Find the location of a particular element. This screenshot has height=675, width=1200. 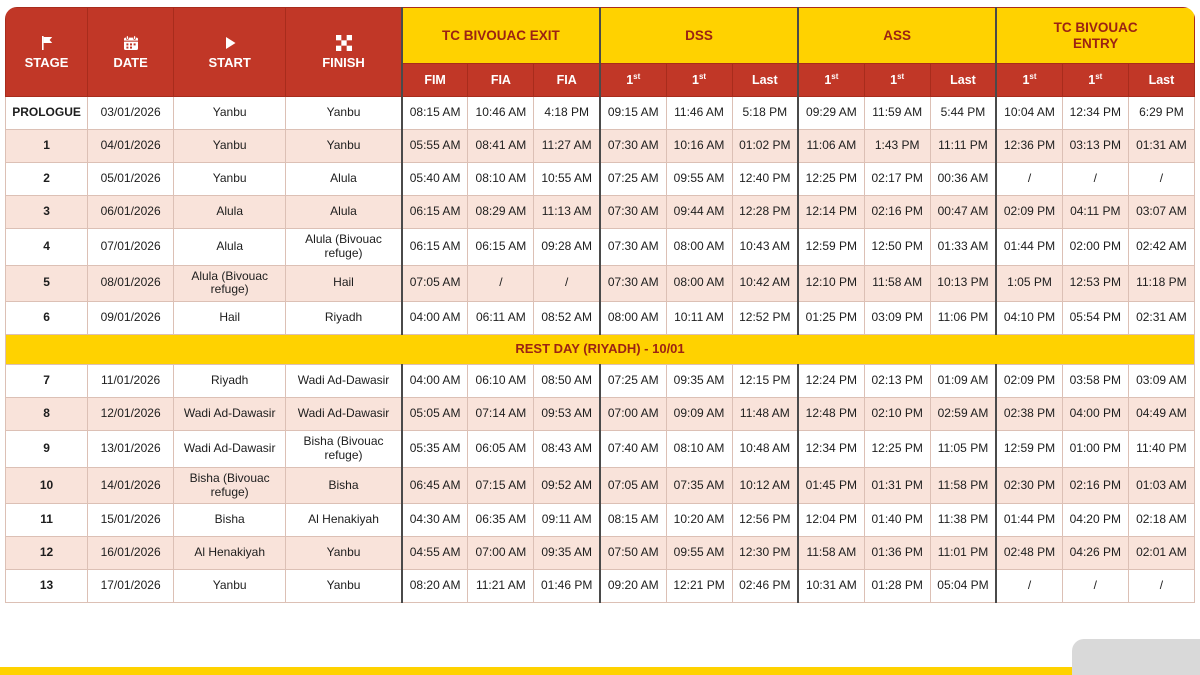

time-cell: 06:15 AM is located at coordinates (434, 212).